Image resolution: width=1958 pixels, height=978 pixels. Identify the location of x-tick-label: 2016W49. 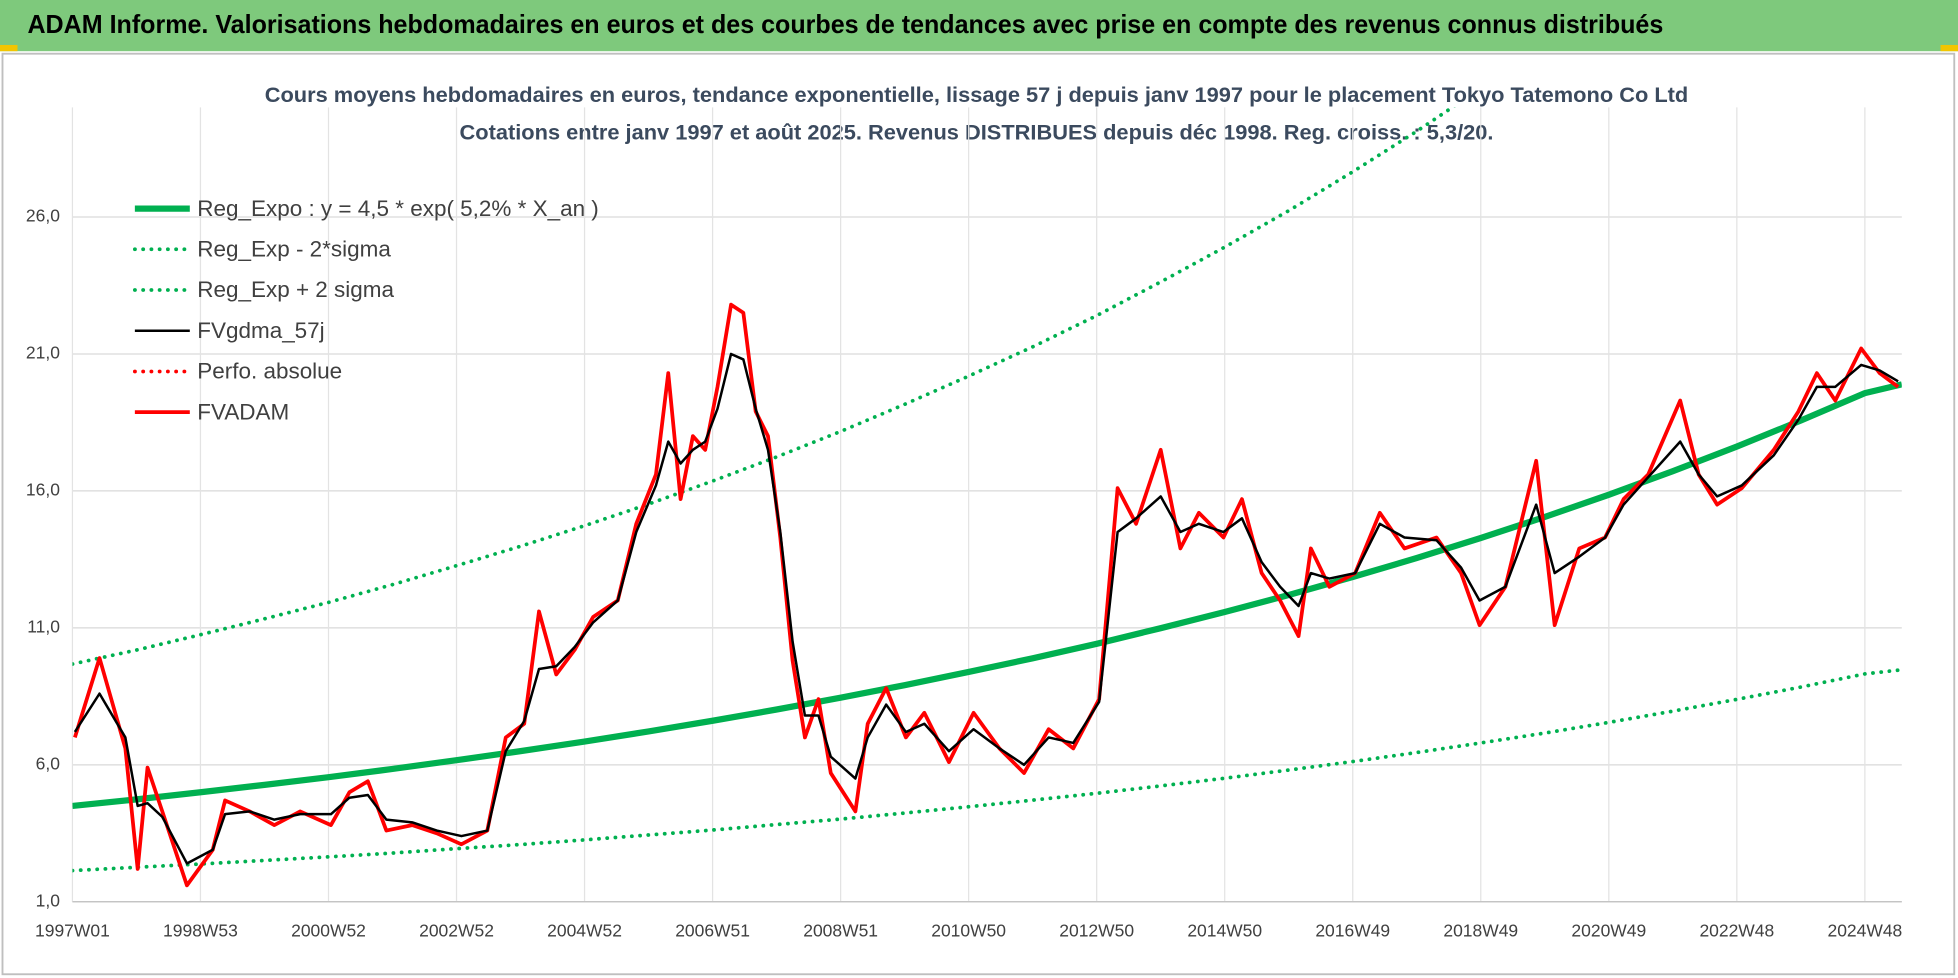
(1352, 930).